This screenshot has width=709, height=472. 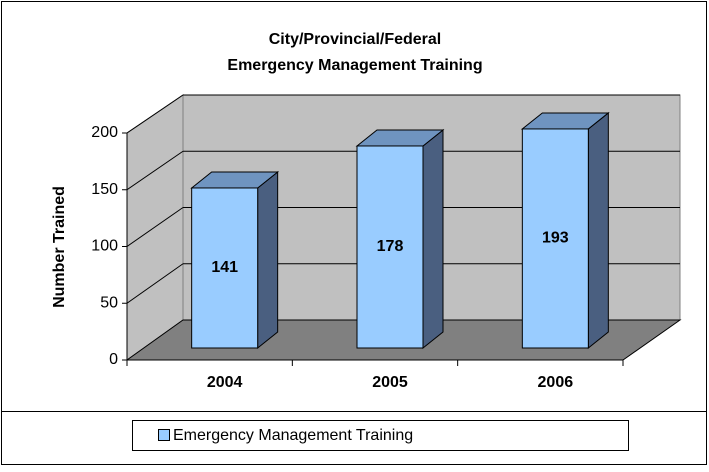 What do you see at coordinates (164, 435) in the screenshot?
I see `legend-swatch` at bounding box center [164, 435].